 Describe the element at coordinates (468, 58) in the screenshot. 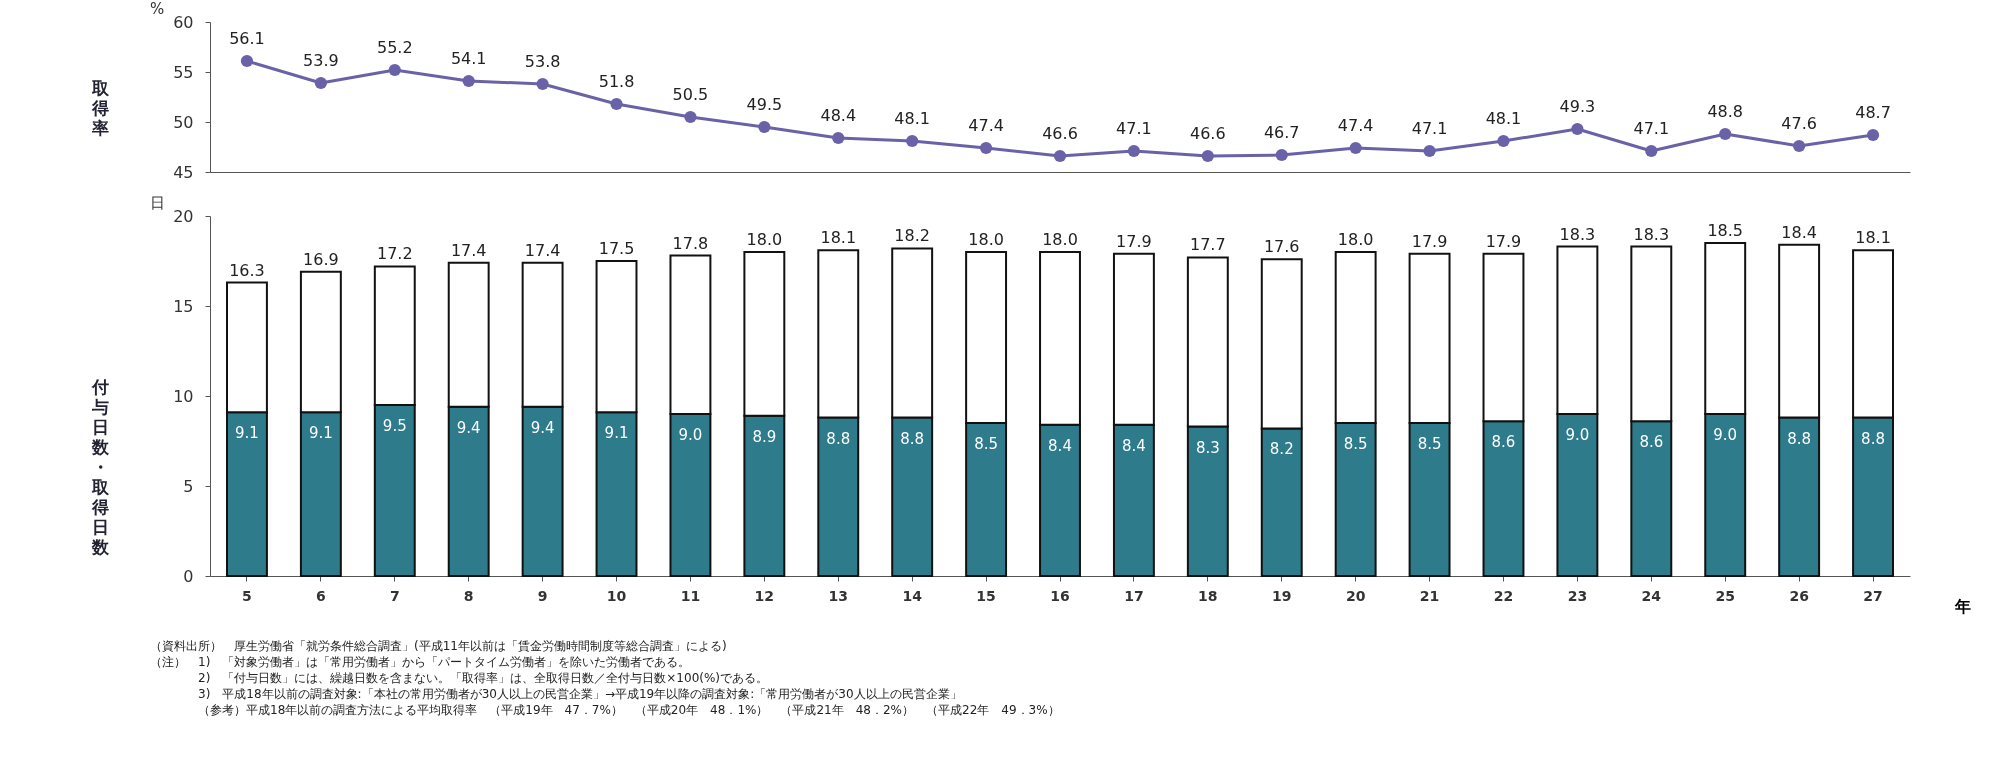

I see `data-label: 54.1` at that location.